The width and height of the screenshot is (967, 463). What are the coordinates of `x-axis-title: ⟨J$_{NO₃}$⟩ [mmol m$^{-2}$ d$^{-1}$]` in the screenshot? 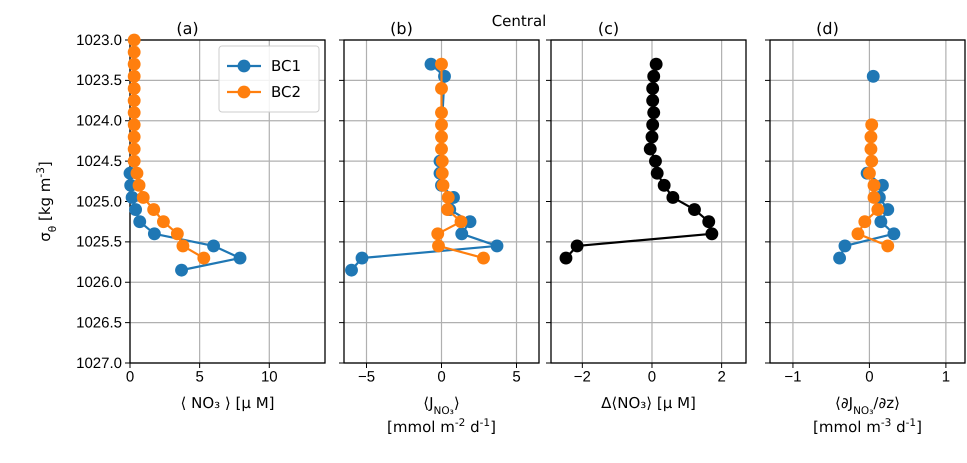 It's located at (441, 415).